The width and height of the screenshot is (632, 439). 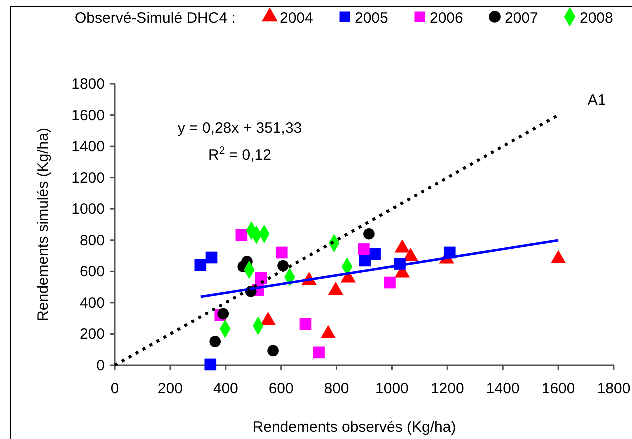 What do you see at coordinates (597, 100) in the screenshot?
I see `annotation: A1` at bounding box center [597, 100].